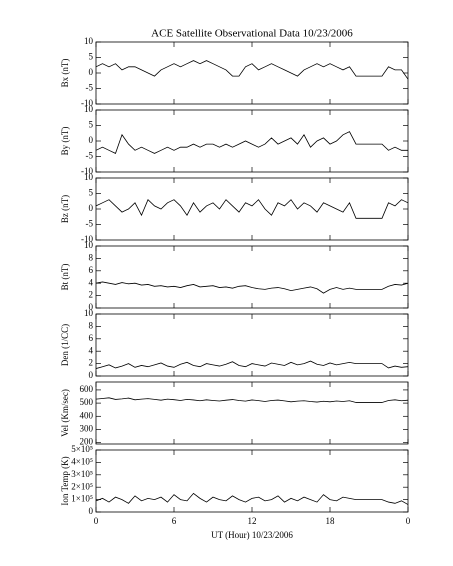 This screenshot has height=566, width=453. Describe the element at coordinates (82, 499) in the screenshot. I see `y-tick-label: 1×10⁵` at that location.